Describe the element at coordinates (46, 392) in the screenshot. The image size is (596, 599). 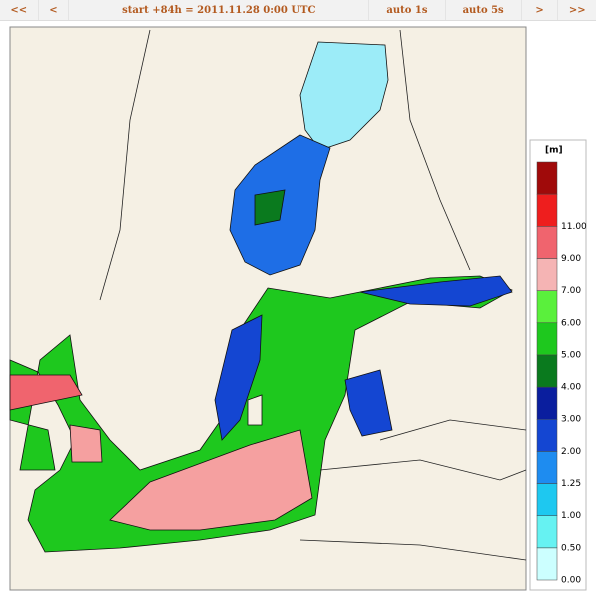
I see `skagerrak` at that location.